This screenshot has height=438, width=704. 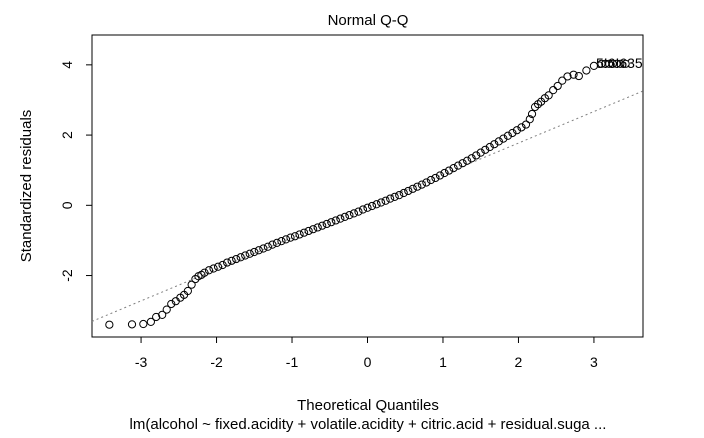 I want to click on x-tick-label: -1, so click(x=292, y=362).